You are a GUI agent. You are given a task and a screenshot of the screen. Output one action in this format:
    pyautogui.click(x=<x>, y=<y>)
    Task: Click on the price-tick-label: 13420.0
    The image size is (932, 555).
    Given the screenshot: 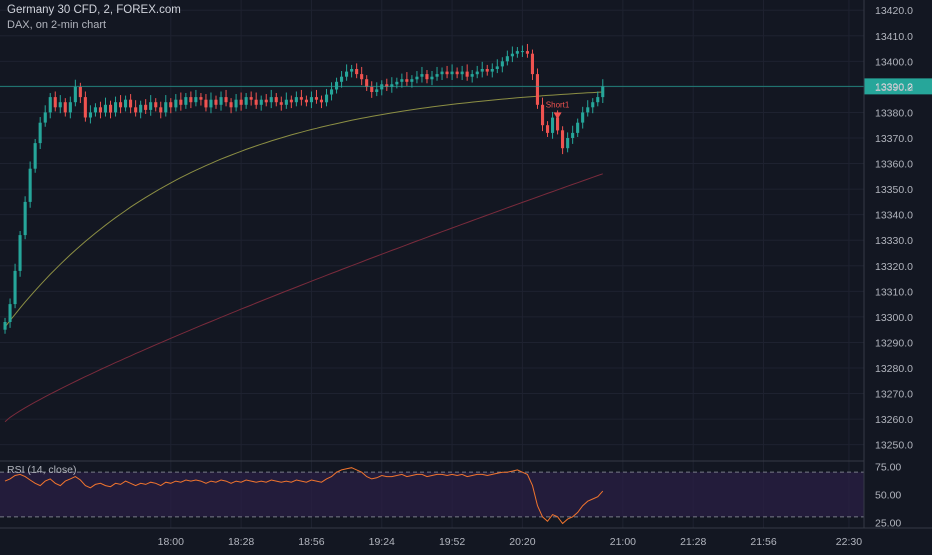 What is the action you would take?
    pyautogui.click(x=894, y=11)
    